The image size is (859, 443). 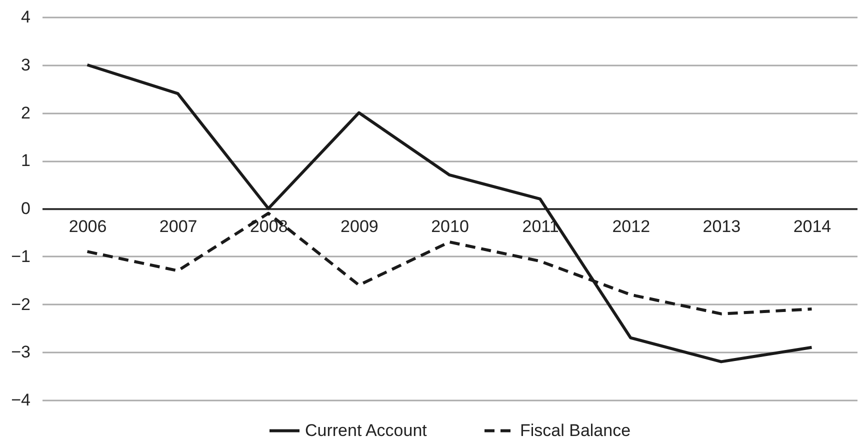 What do you see at coordinates (25, 112) in the screenshot?
I see `y-tick-label: 2` at bounding box center [25, 112].